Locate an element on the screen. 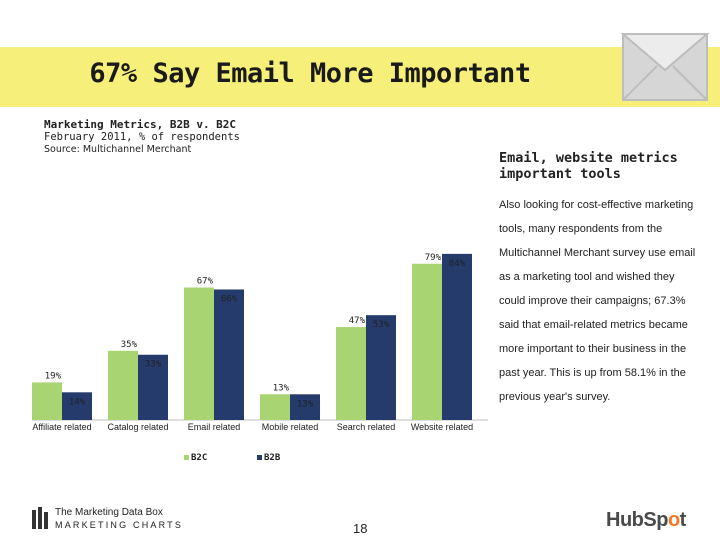 Image resolution: width=720 pixels, height=540 pixels. legend-item-b2b: B2B is located at coordinates (268, 458).